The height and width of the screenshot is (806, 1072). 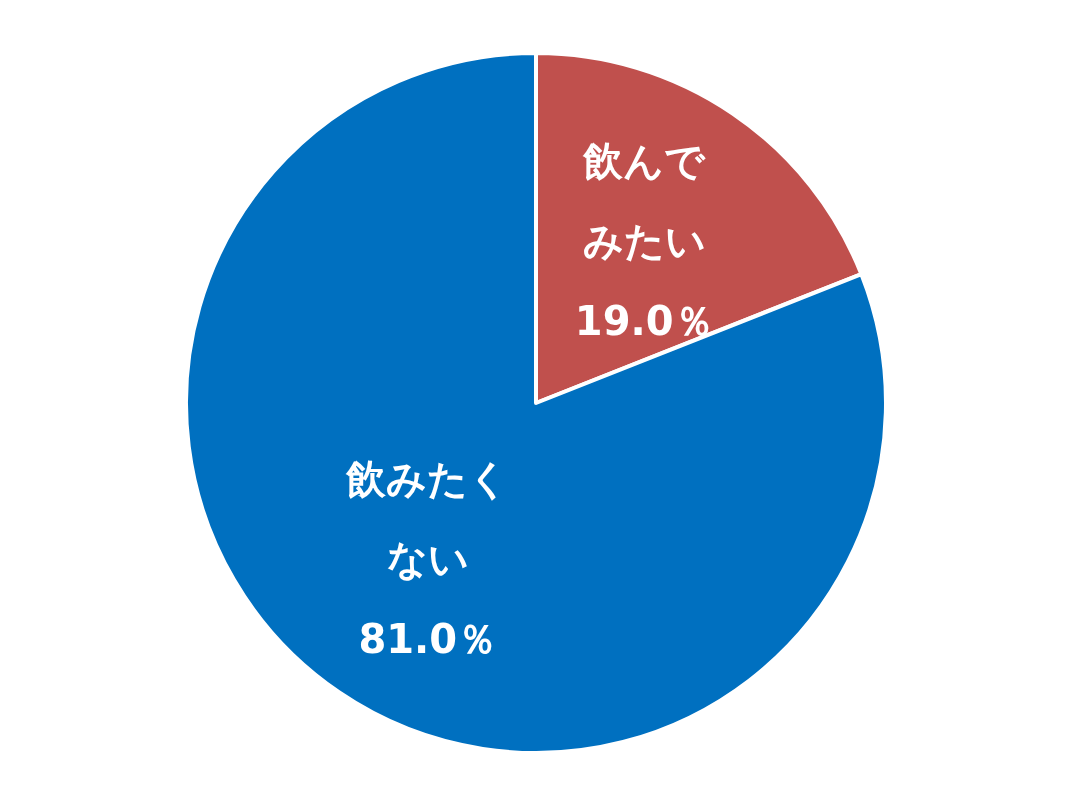 What do you see at coordinates (427, 519) in the screenshot?
I see `slice-label: 飲みたくない` at bounding box center [427, 519].